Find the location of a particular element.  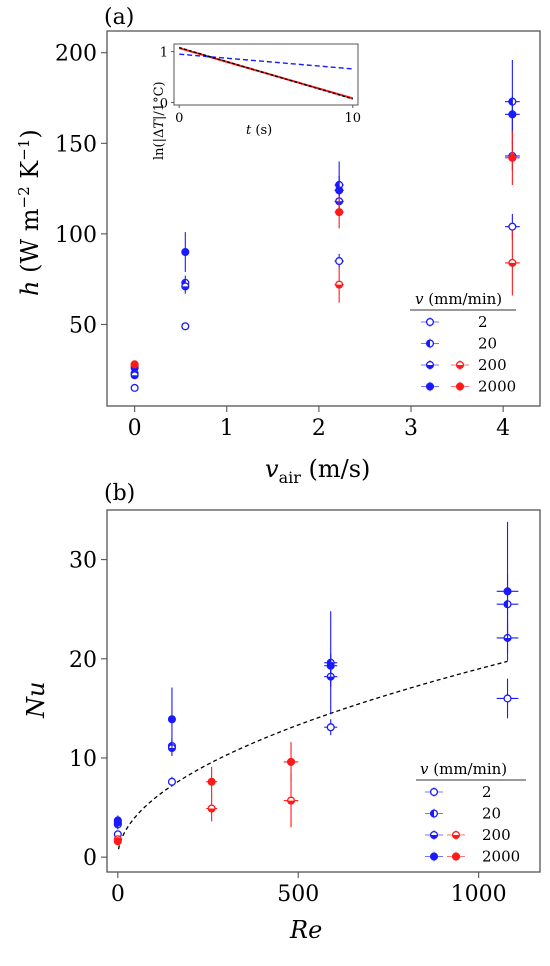

panel-a-x-axis-label: vair (m/s) is located at coordinates (317, 471).